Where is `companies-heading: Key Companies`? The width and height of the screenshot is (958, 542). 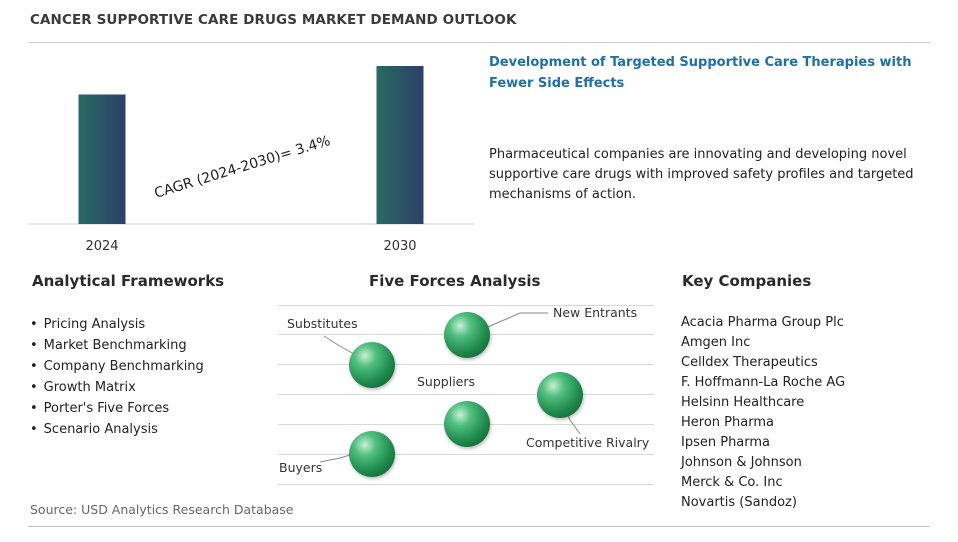
companies-heading: Key Companies is located at coordinates (747, 281).